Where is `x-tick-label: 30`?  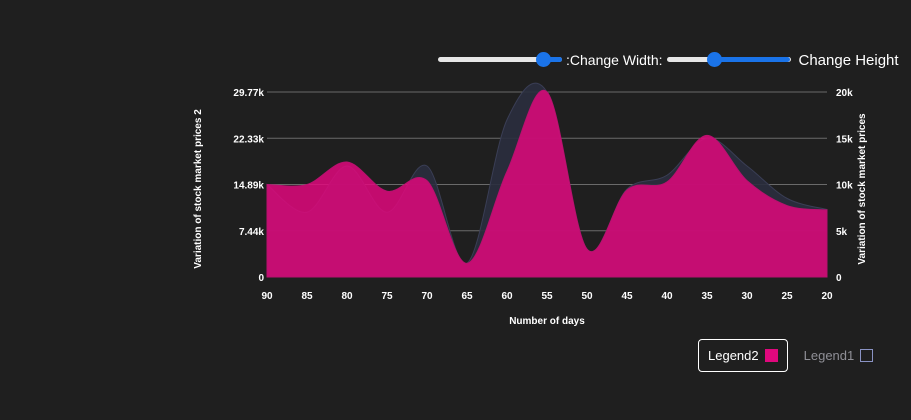 x-tick-label: 30 is located at coordinates (747, 296).